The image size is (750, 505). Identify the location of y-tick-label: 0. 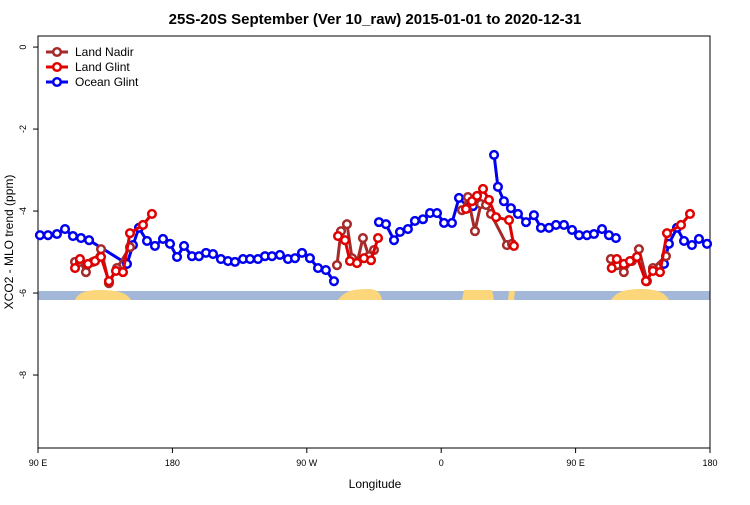
(23, 47).